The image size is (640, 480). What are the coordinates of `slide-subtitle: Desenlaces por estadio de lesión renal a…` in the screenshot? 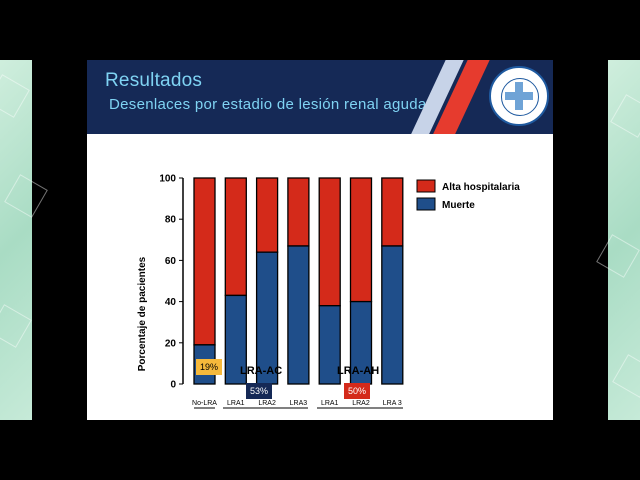 It's located at (268, 104).